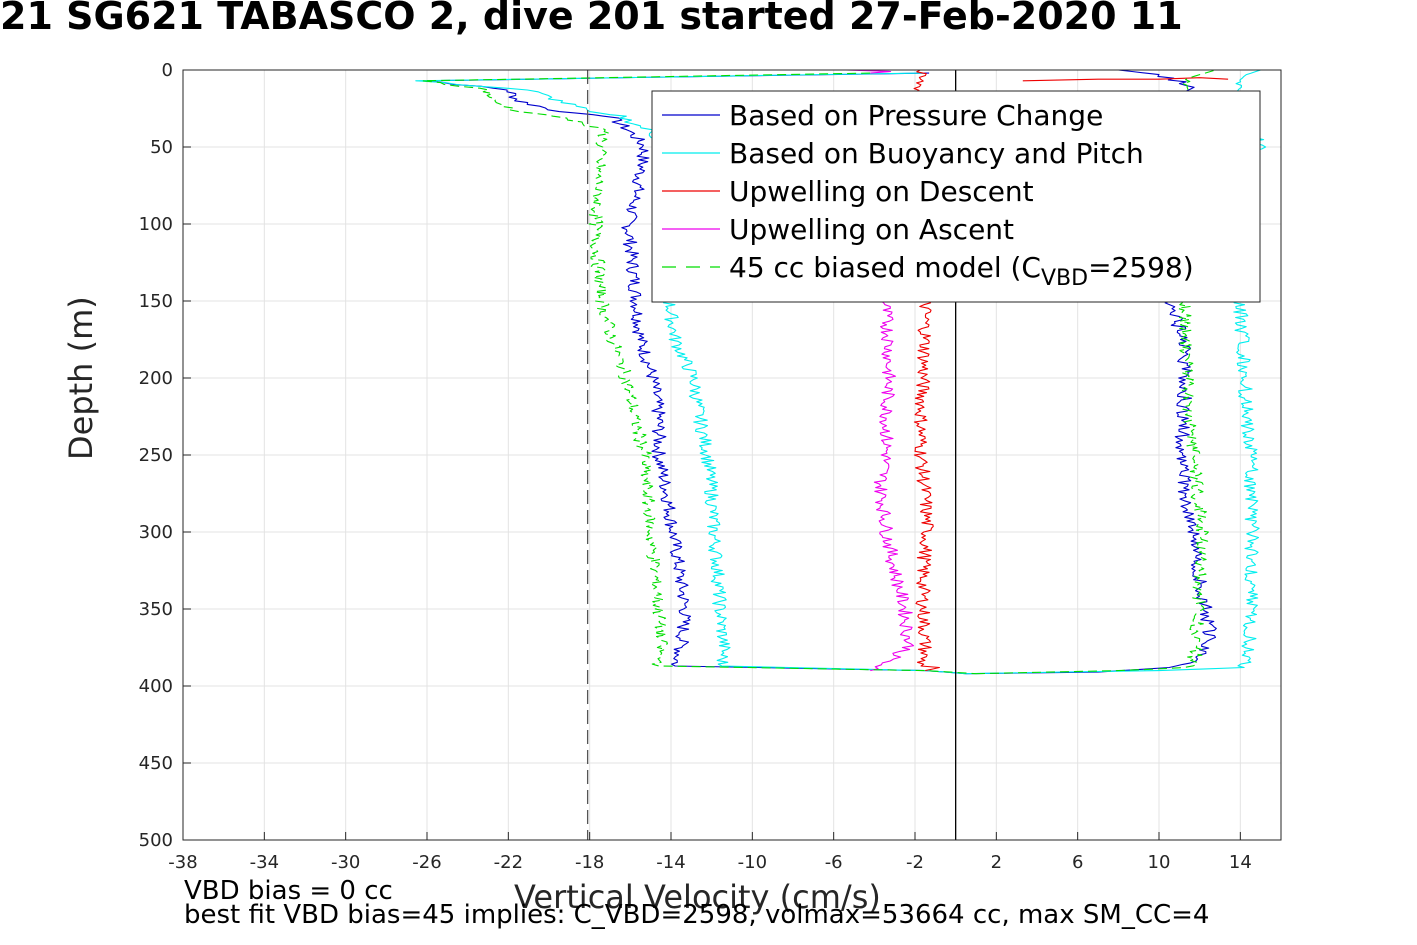 This screenshot has width=1417, height=945. Describe the element at coordinates (508, 862) in the screenshot. I see `x-tick-label: -22` at that location.